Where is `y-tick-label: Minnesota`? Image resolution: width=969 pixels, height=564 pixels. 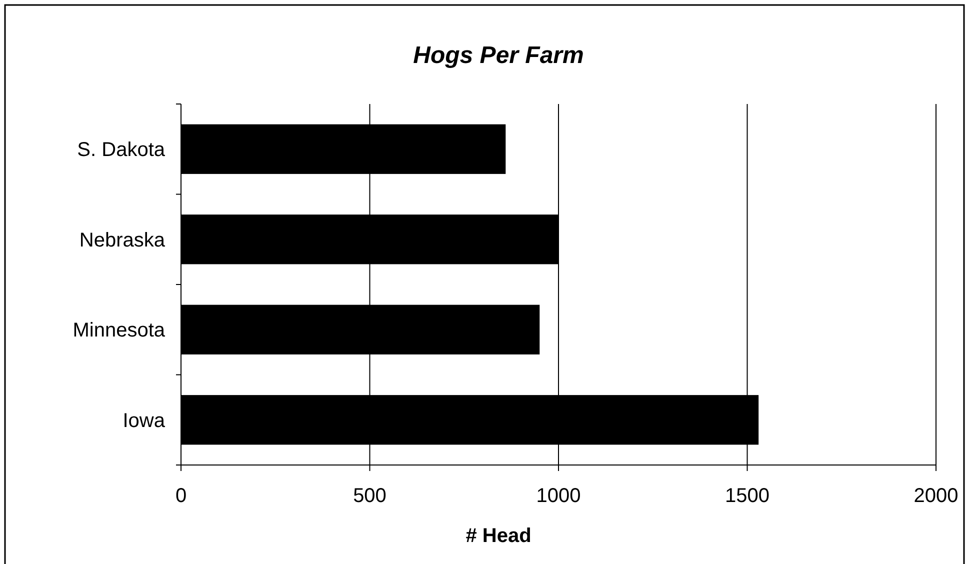 y-tick-label: Minnesota is located at coordinates (119, 331).